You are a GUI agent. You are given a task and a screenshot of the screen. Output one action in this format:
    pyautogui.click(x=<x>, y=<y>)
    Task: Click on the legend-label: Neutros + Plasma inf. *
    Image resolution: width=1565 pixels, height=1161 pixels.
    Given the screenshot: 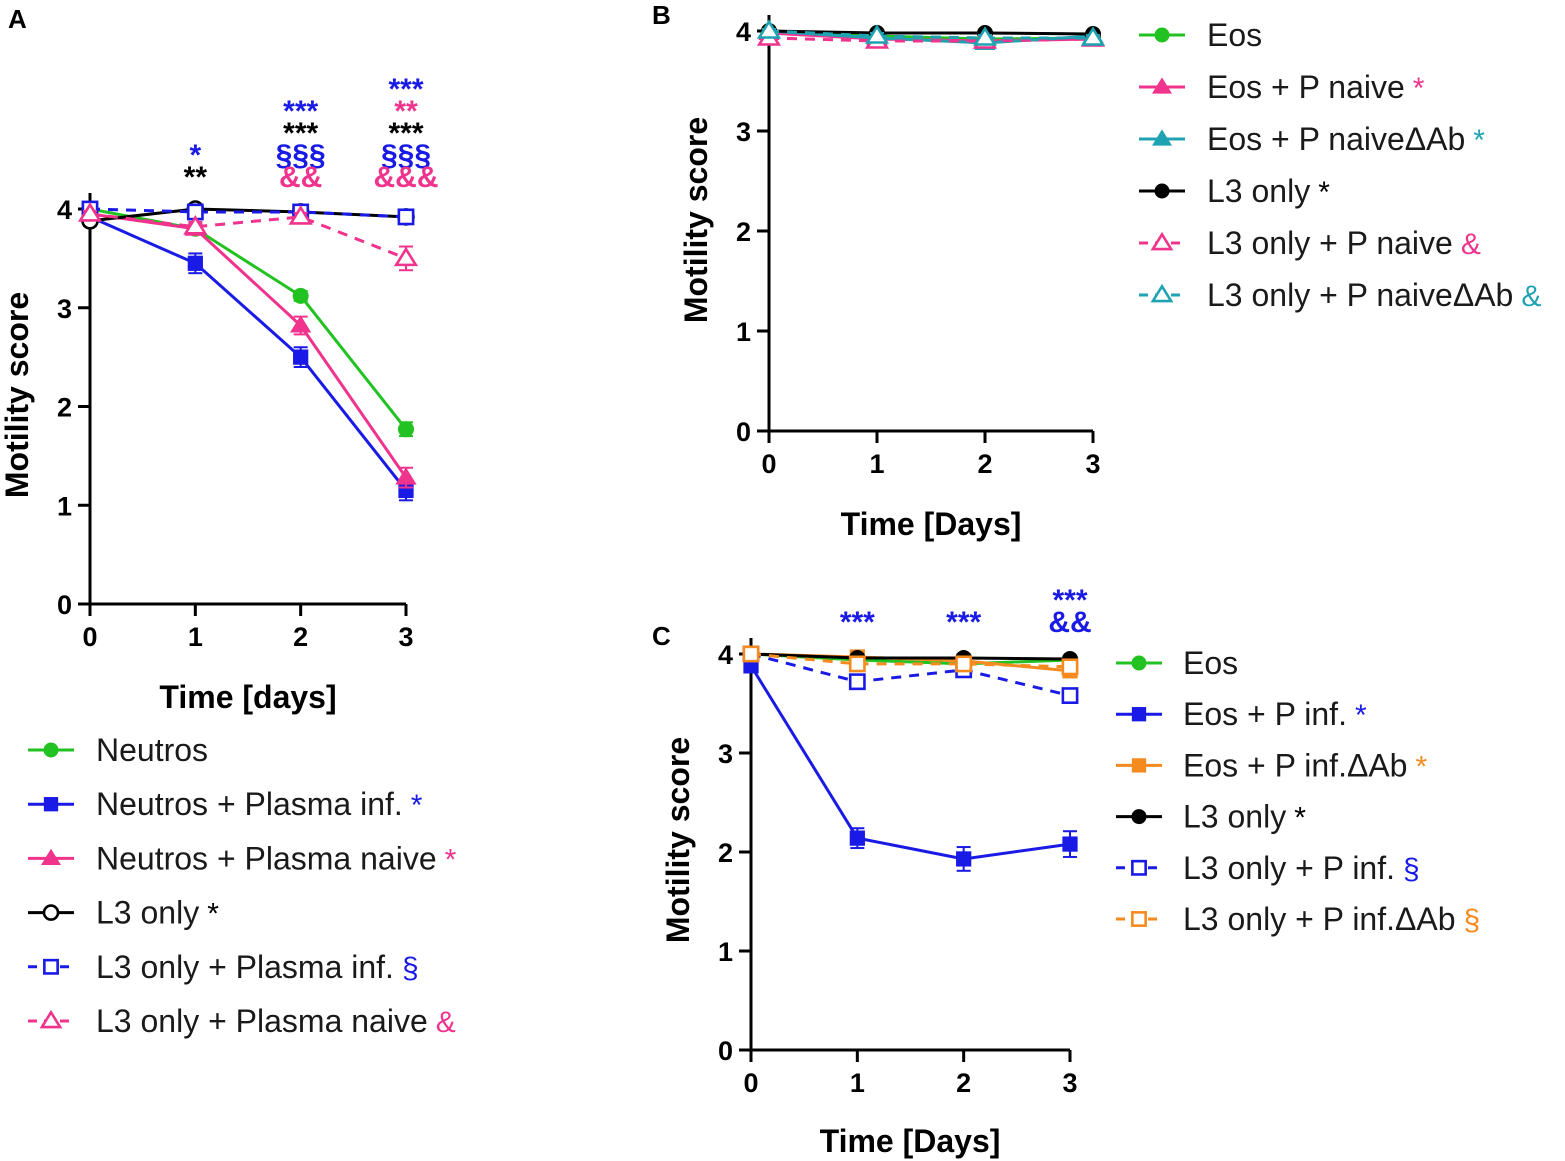 What is the action you would take?
    pyautogui.click(x=259, y=804)
    